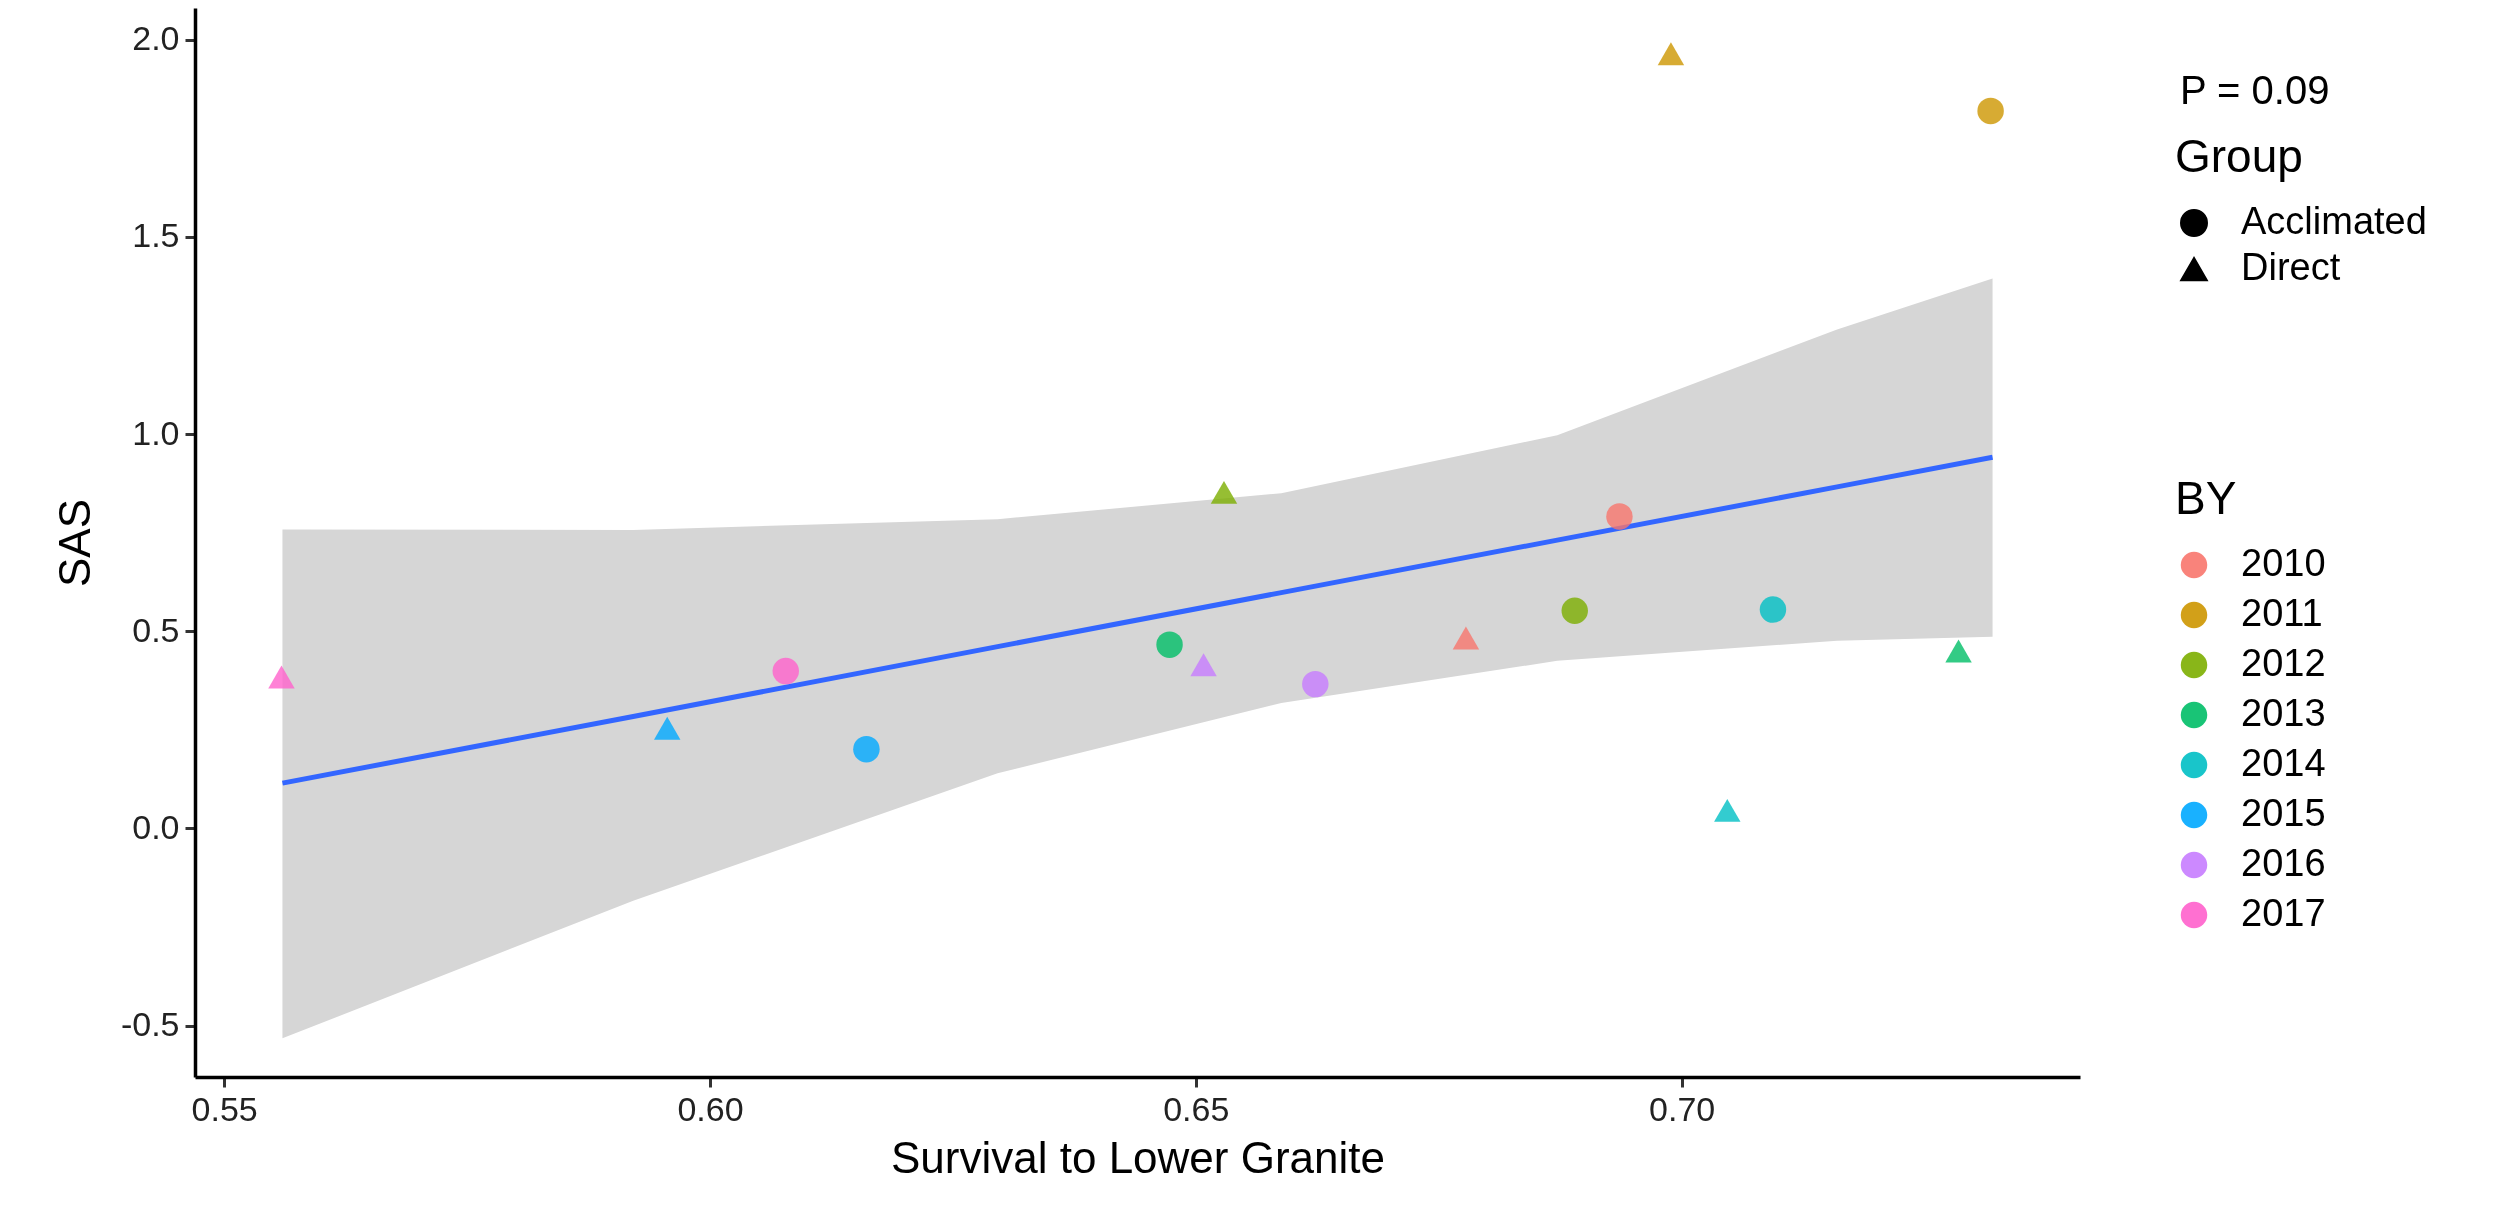 This screenshot has width=2506, height=1220. What do you see at coordinates (156, 629) in the screenshot?
I see `y-tick-label: 0.5` at bounding box center [156, 629].